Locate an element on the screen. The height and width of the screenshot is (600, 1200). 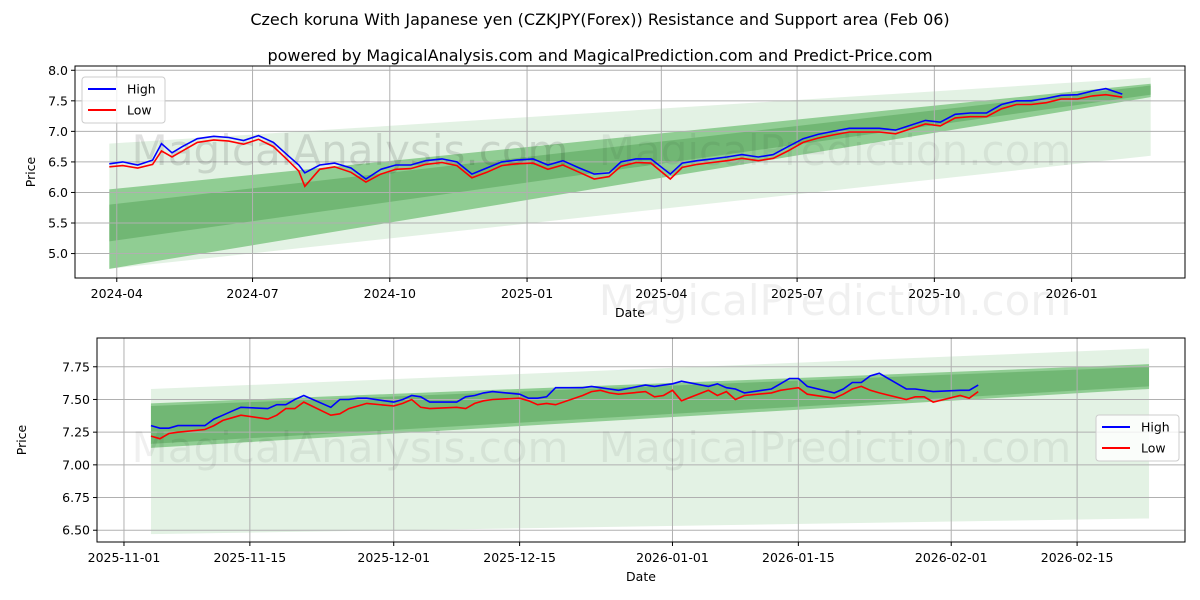
y-tick-label: 6.5 is located at coordinates (58, 161).